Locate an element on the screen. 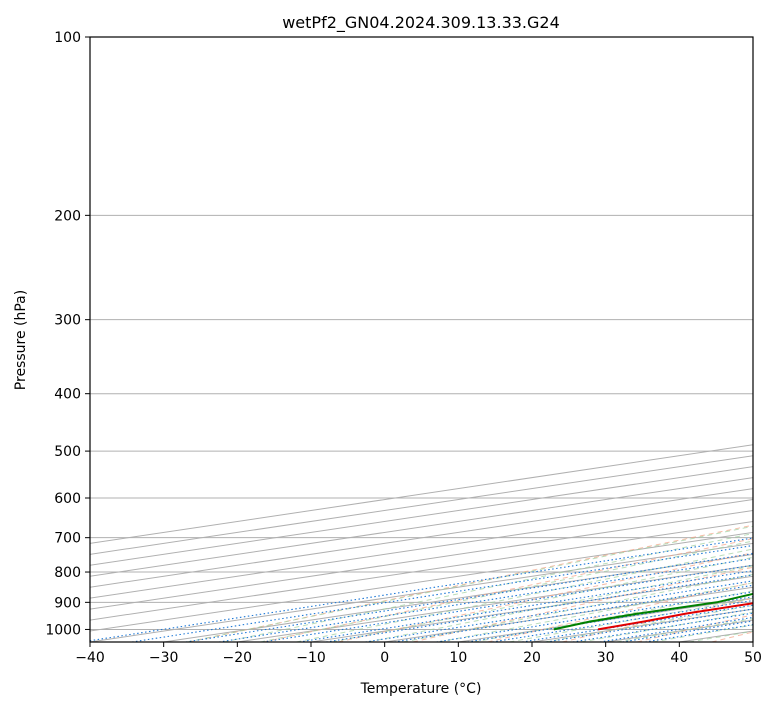 This screenshot has width=775, height=712. x-tick-label: 10 is located at coordinates (458, 658).